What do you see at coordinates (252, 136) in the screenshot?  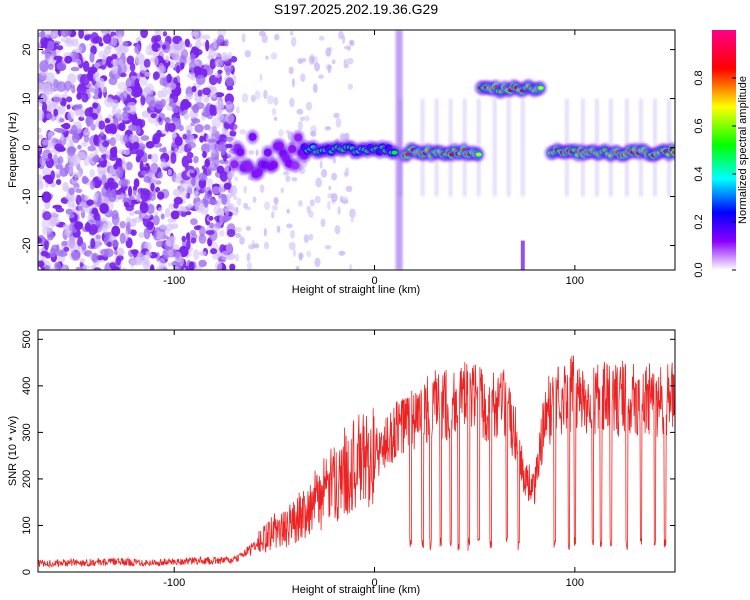 I see `heatmap-signal-mid` at bounding box center [252, 136].